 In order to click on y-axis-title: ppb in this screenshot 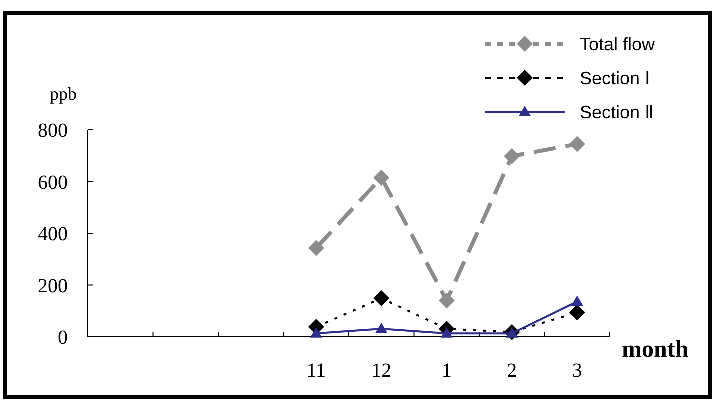, I will do `click(63, 94)`.